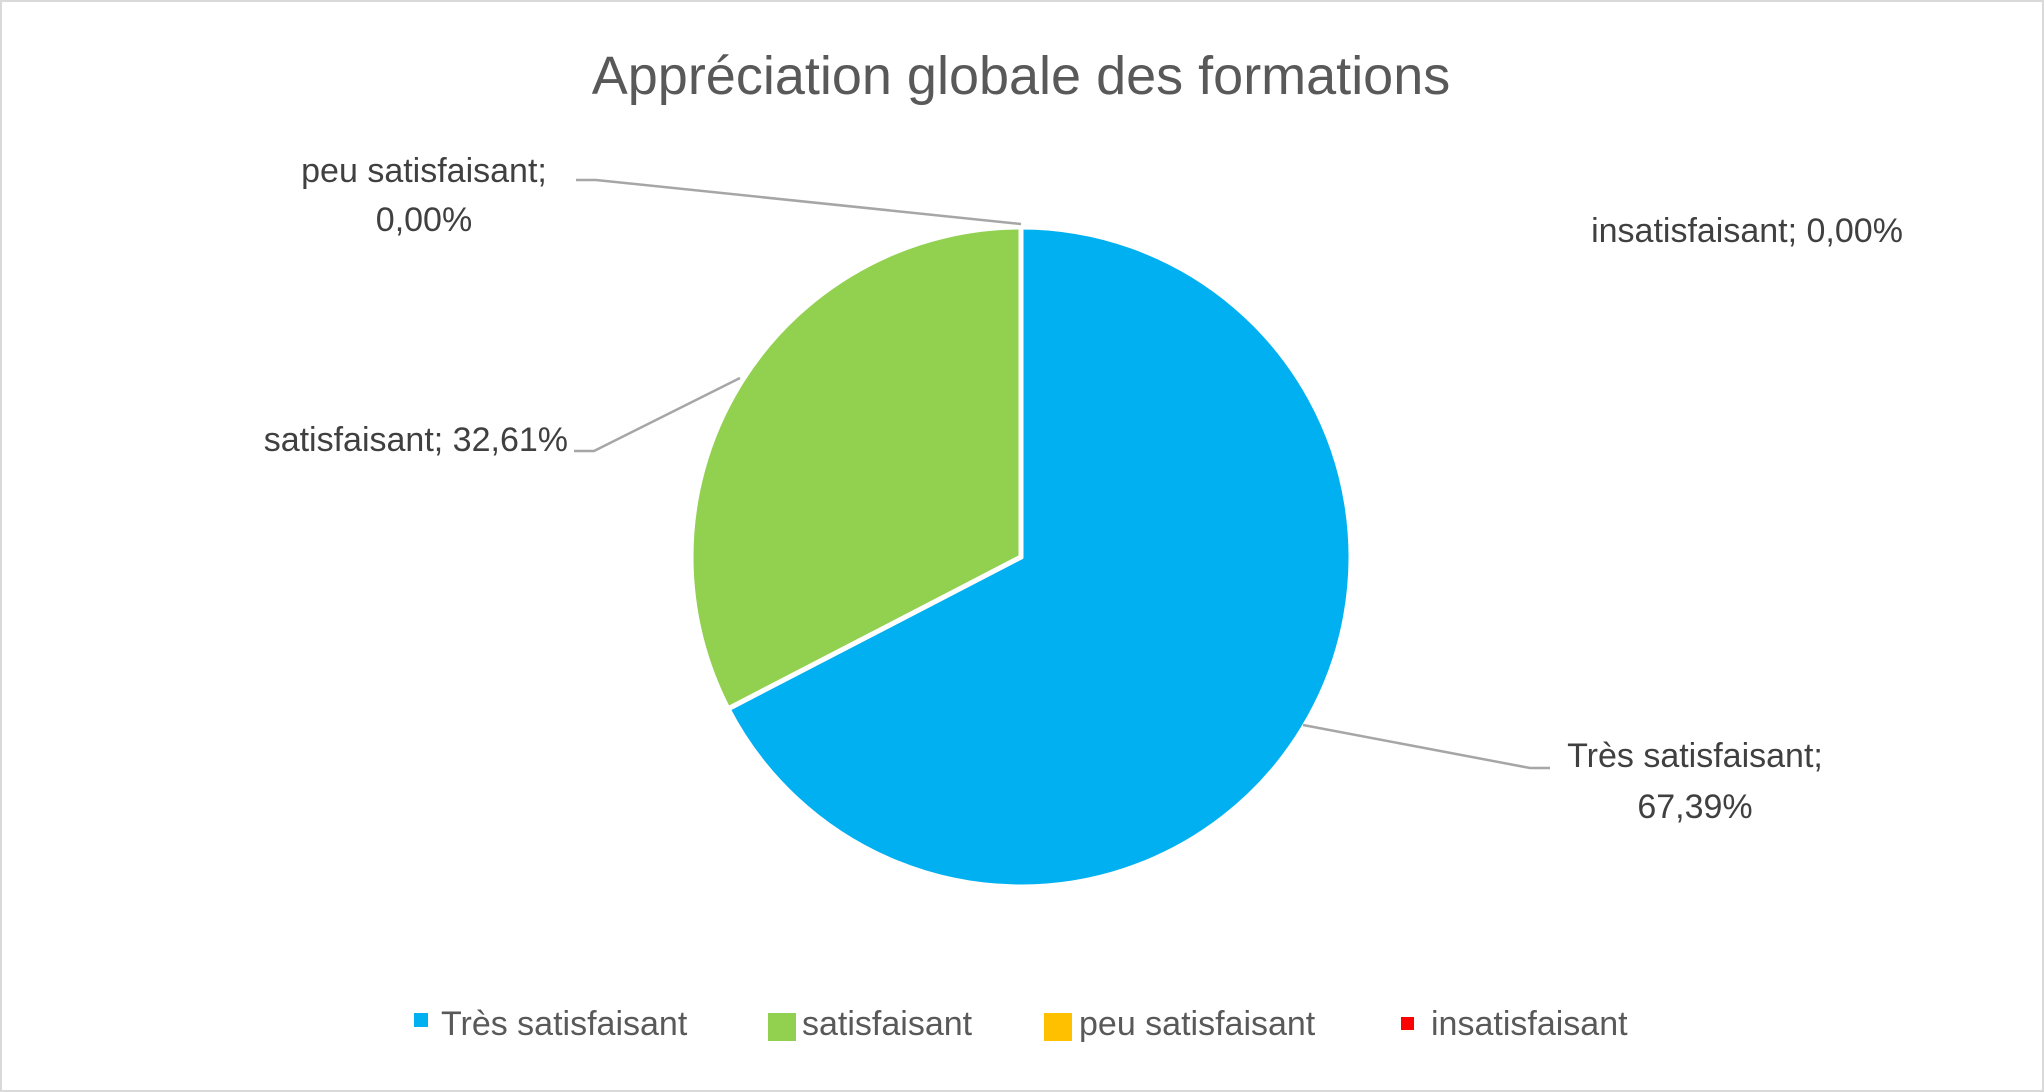  Describe the element at coordinates (1021, 76) in the screenshot. I see `chart-title: Appréciation globale des formations` at that location.